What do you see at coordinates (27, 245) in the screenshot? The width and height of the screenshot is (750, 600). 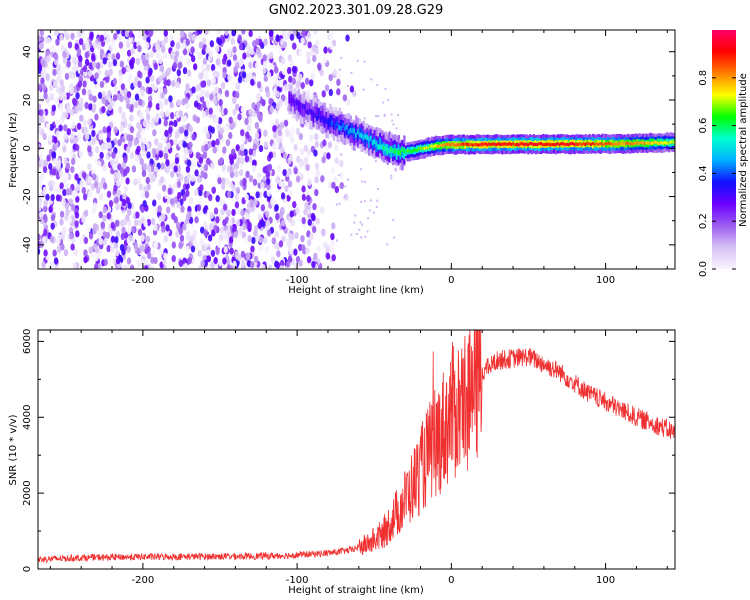 I see `y-tick-label: -40` at bounding box center [27, 245].